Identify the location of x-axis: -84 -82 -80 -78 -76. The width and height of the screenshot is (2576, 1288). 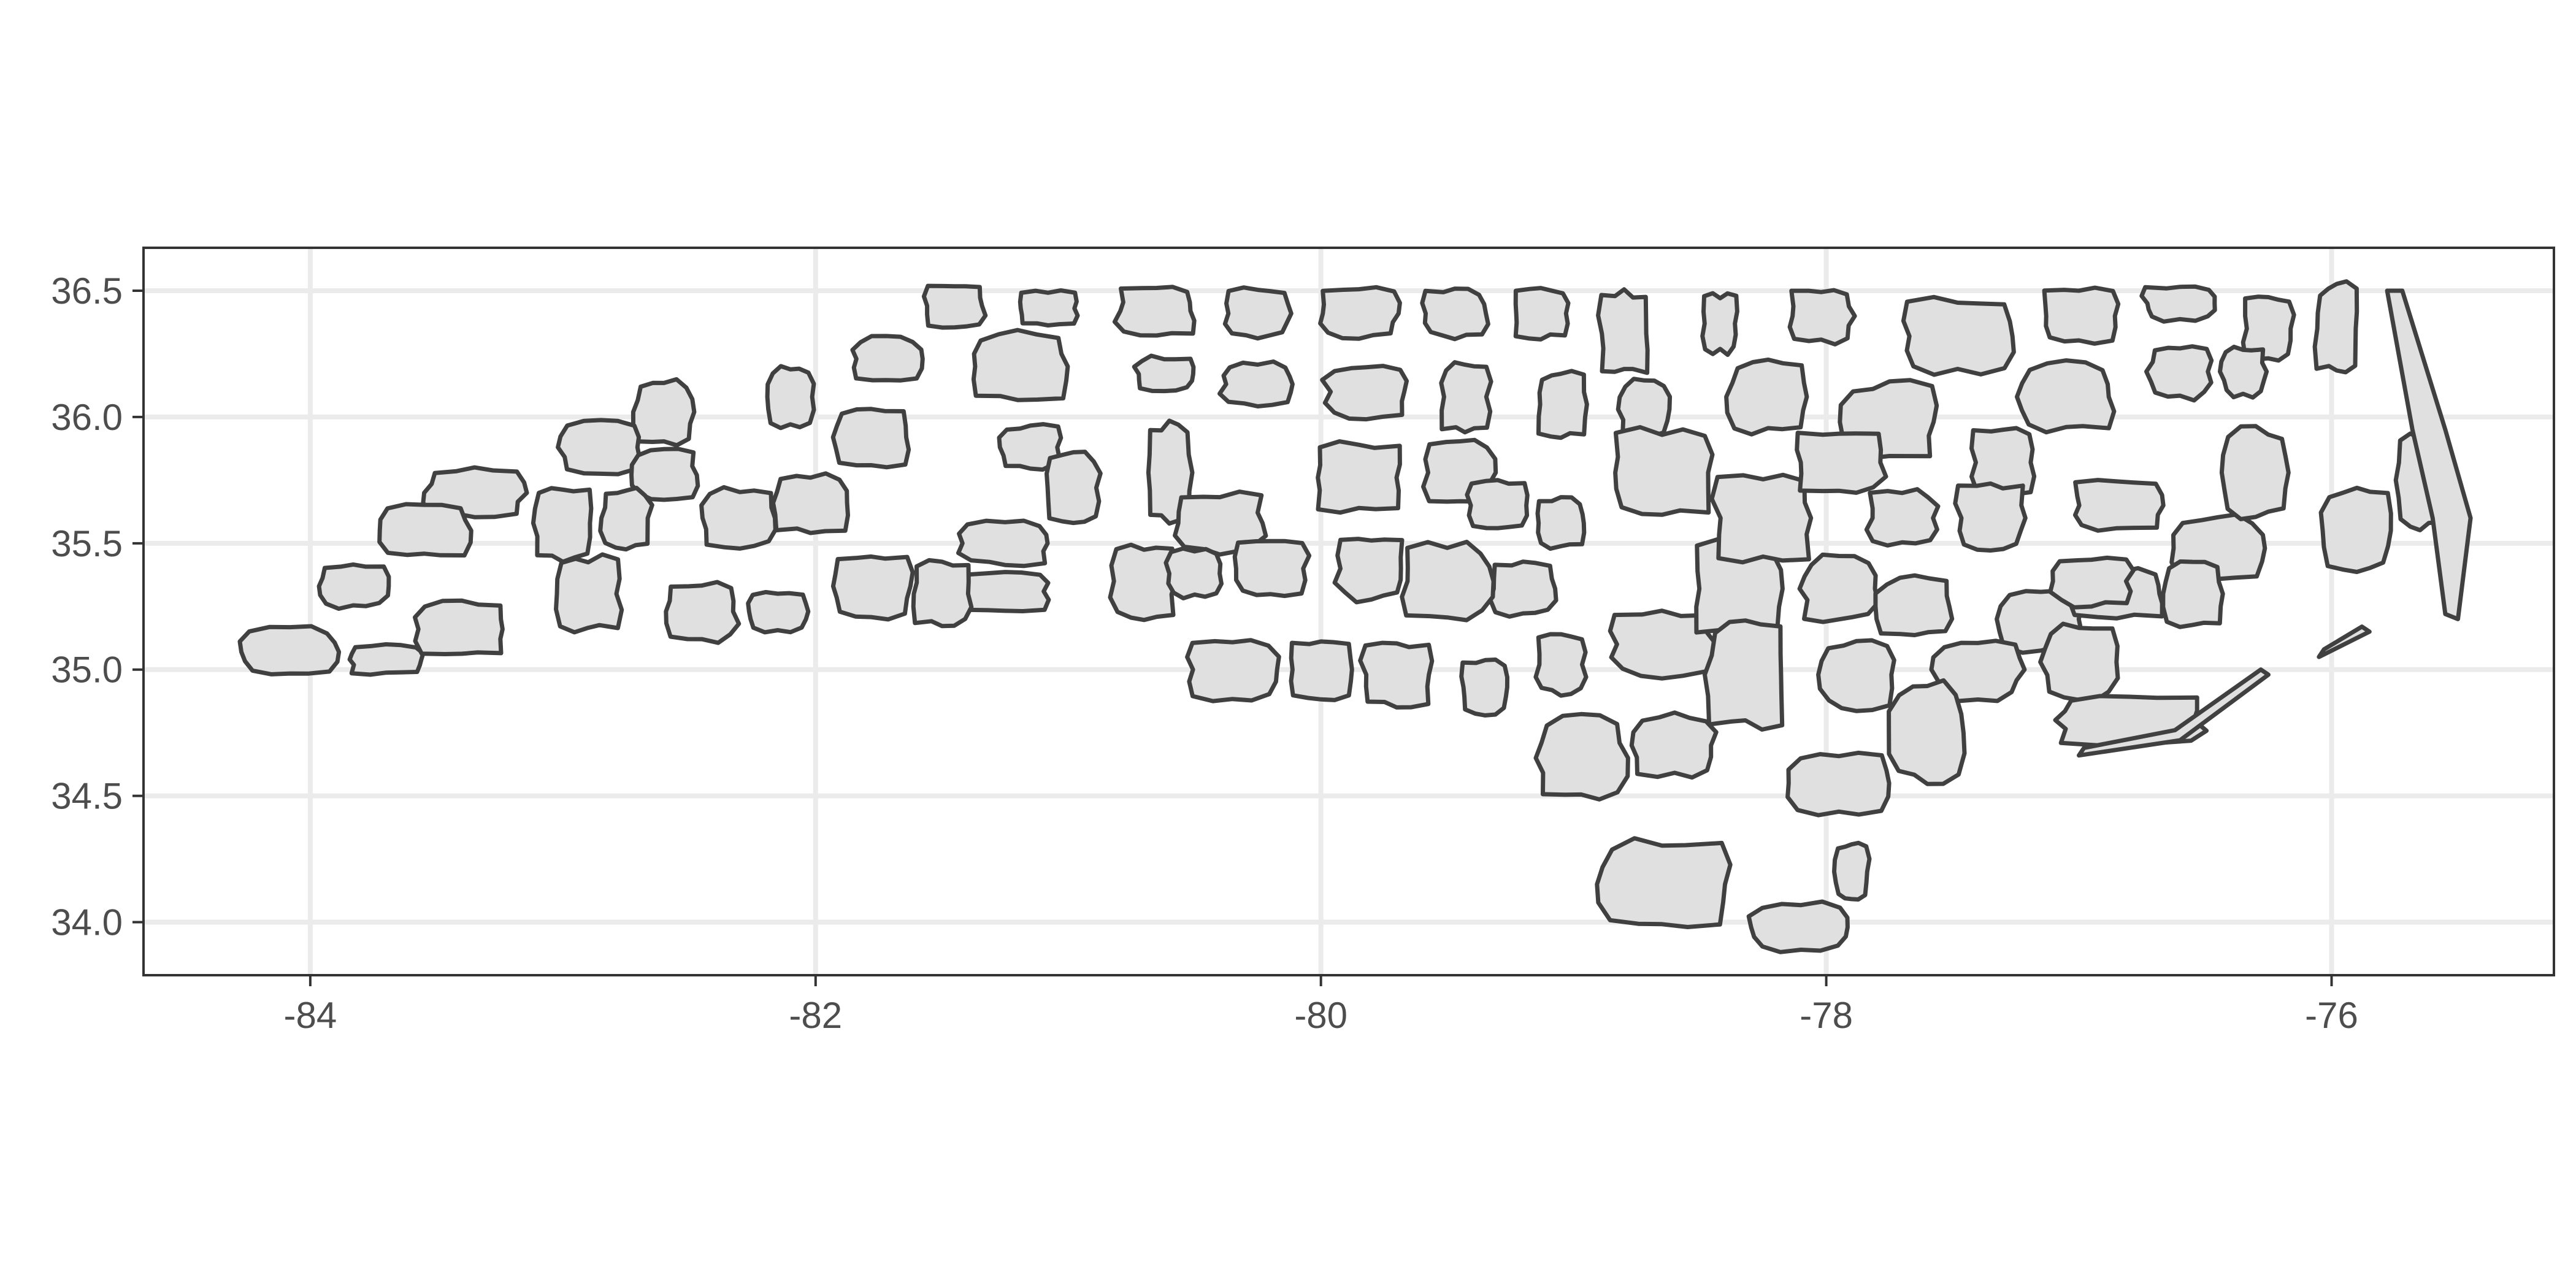
(1321, 1005).